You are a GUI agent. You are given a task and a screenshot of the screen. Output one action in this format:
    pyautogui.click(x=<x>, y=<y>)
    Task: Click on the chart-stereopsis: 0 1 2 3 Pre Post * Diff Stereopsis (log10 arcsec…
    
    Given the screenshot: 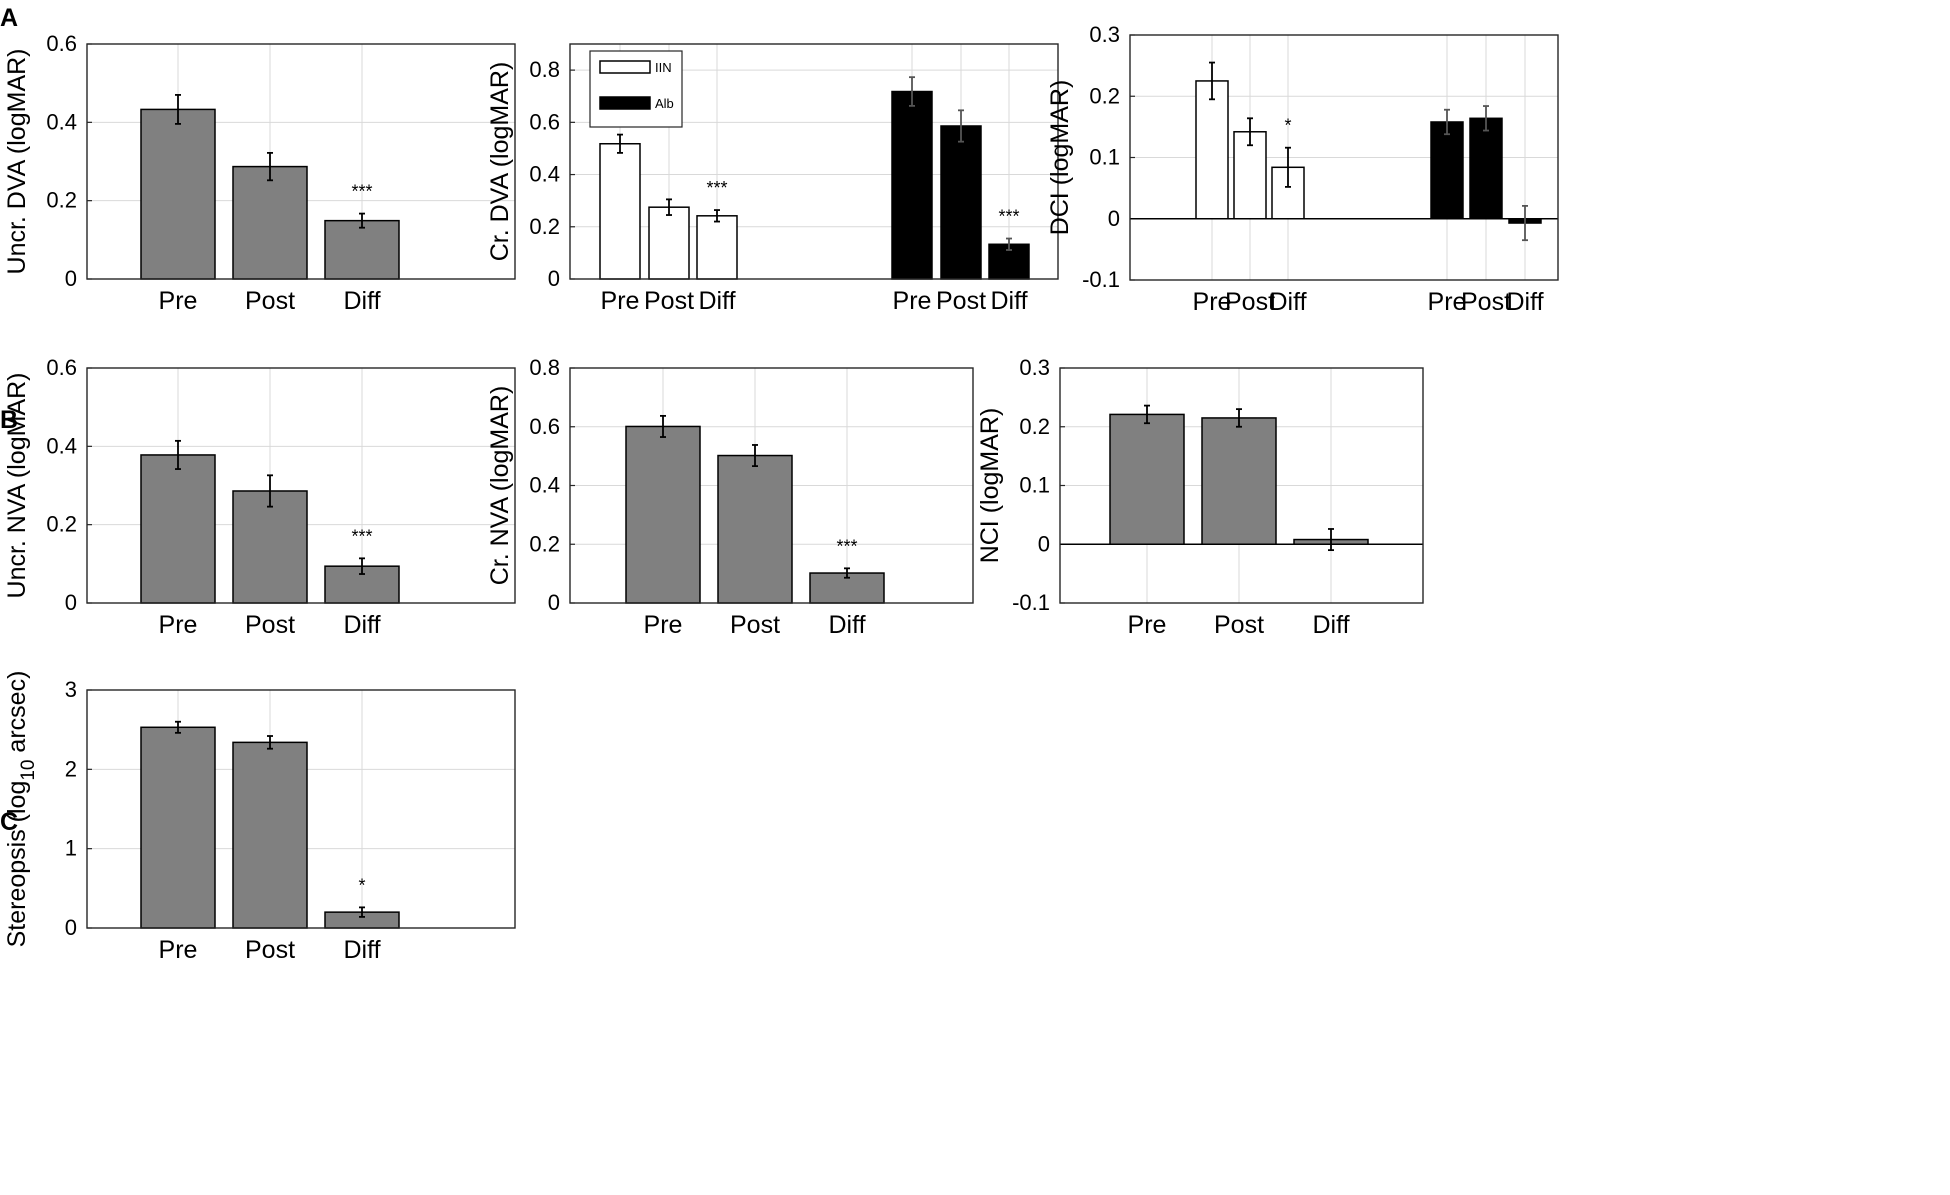 What is the action you would take?
    pyautogui.click(x=259, y=817)
    